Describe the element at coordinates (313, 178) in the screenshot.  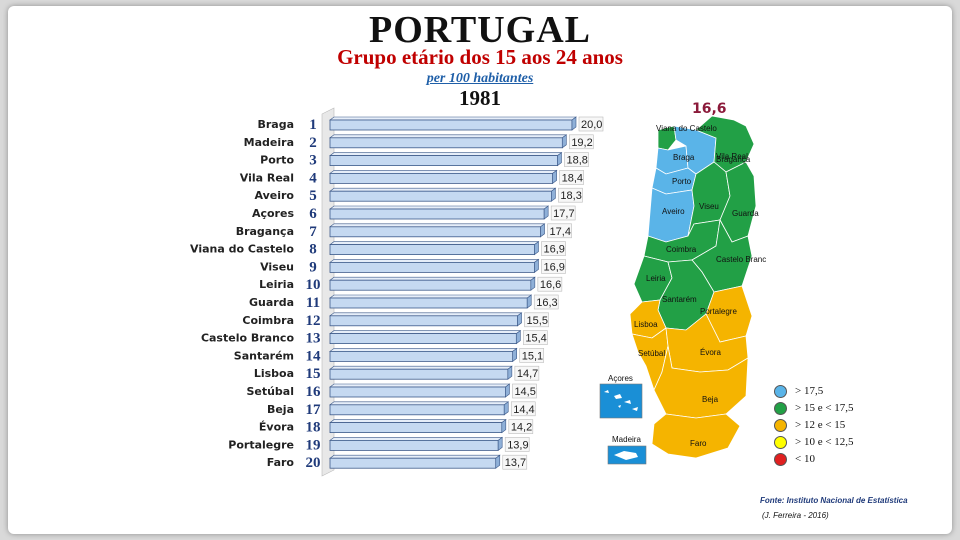
I see `rank-label: 4` at that location.